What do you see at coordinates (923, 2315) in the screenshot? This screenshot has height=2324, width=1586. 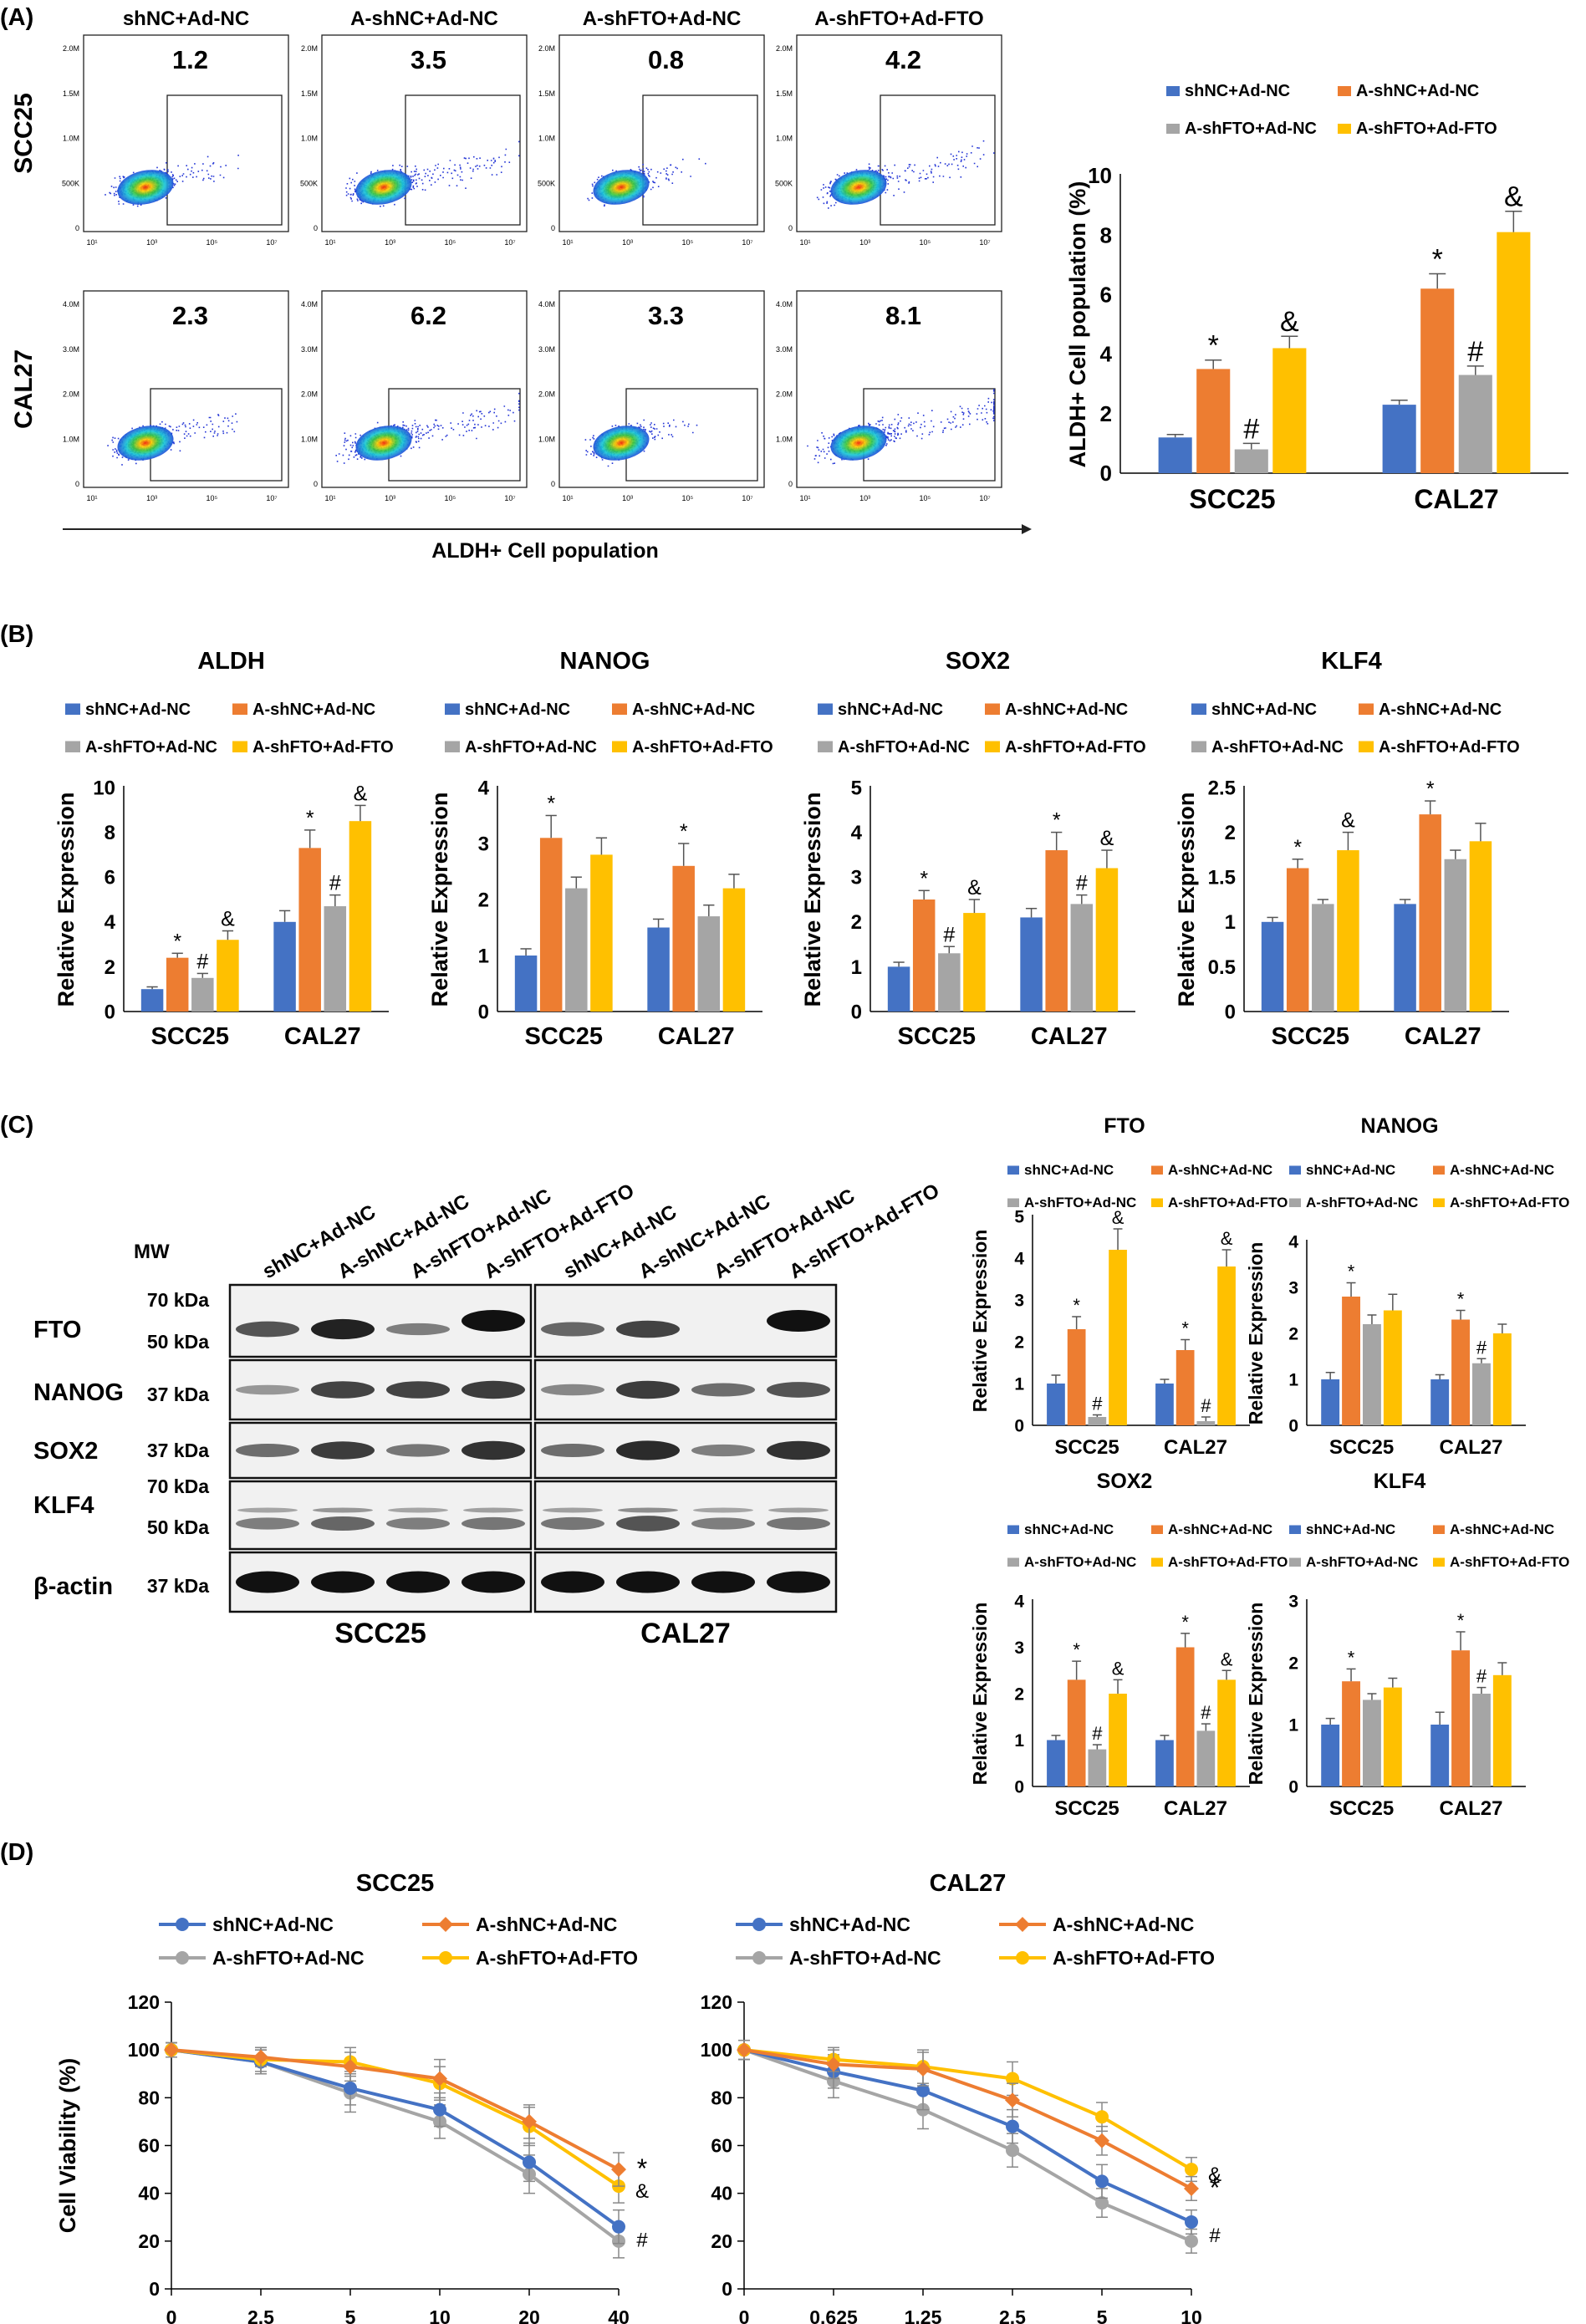 I see `x-tick-label: 1.25` at bounding box center [923, 2315].